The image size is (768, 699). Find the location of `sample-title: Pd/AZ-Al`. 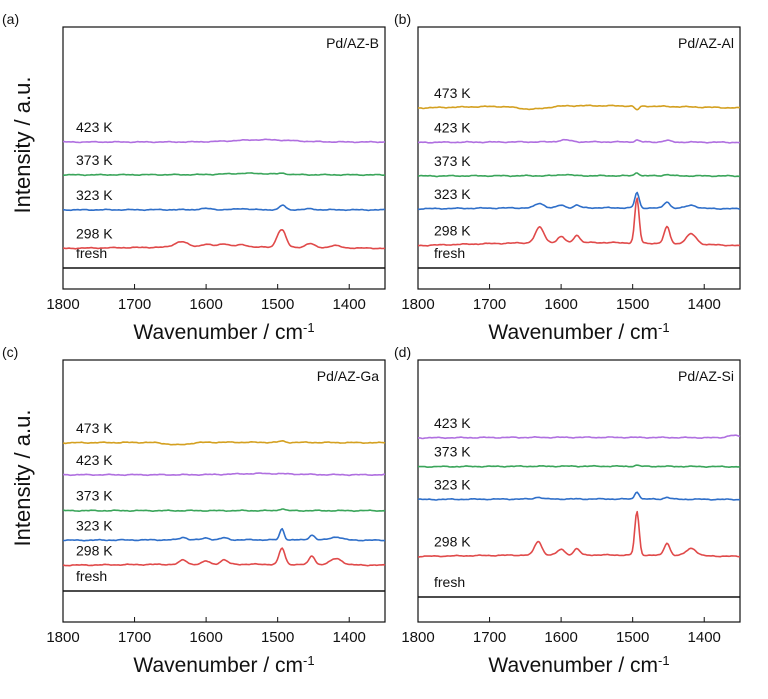

sample-title: Pd/AZ-Al is located at coordinates (706, 43).